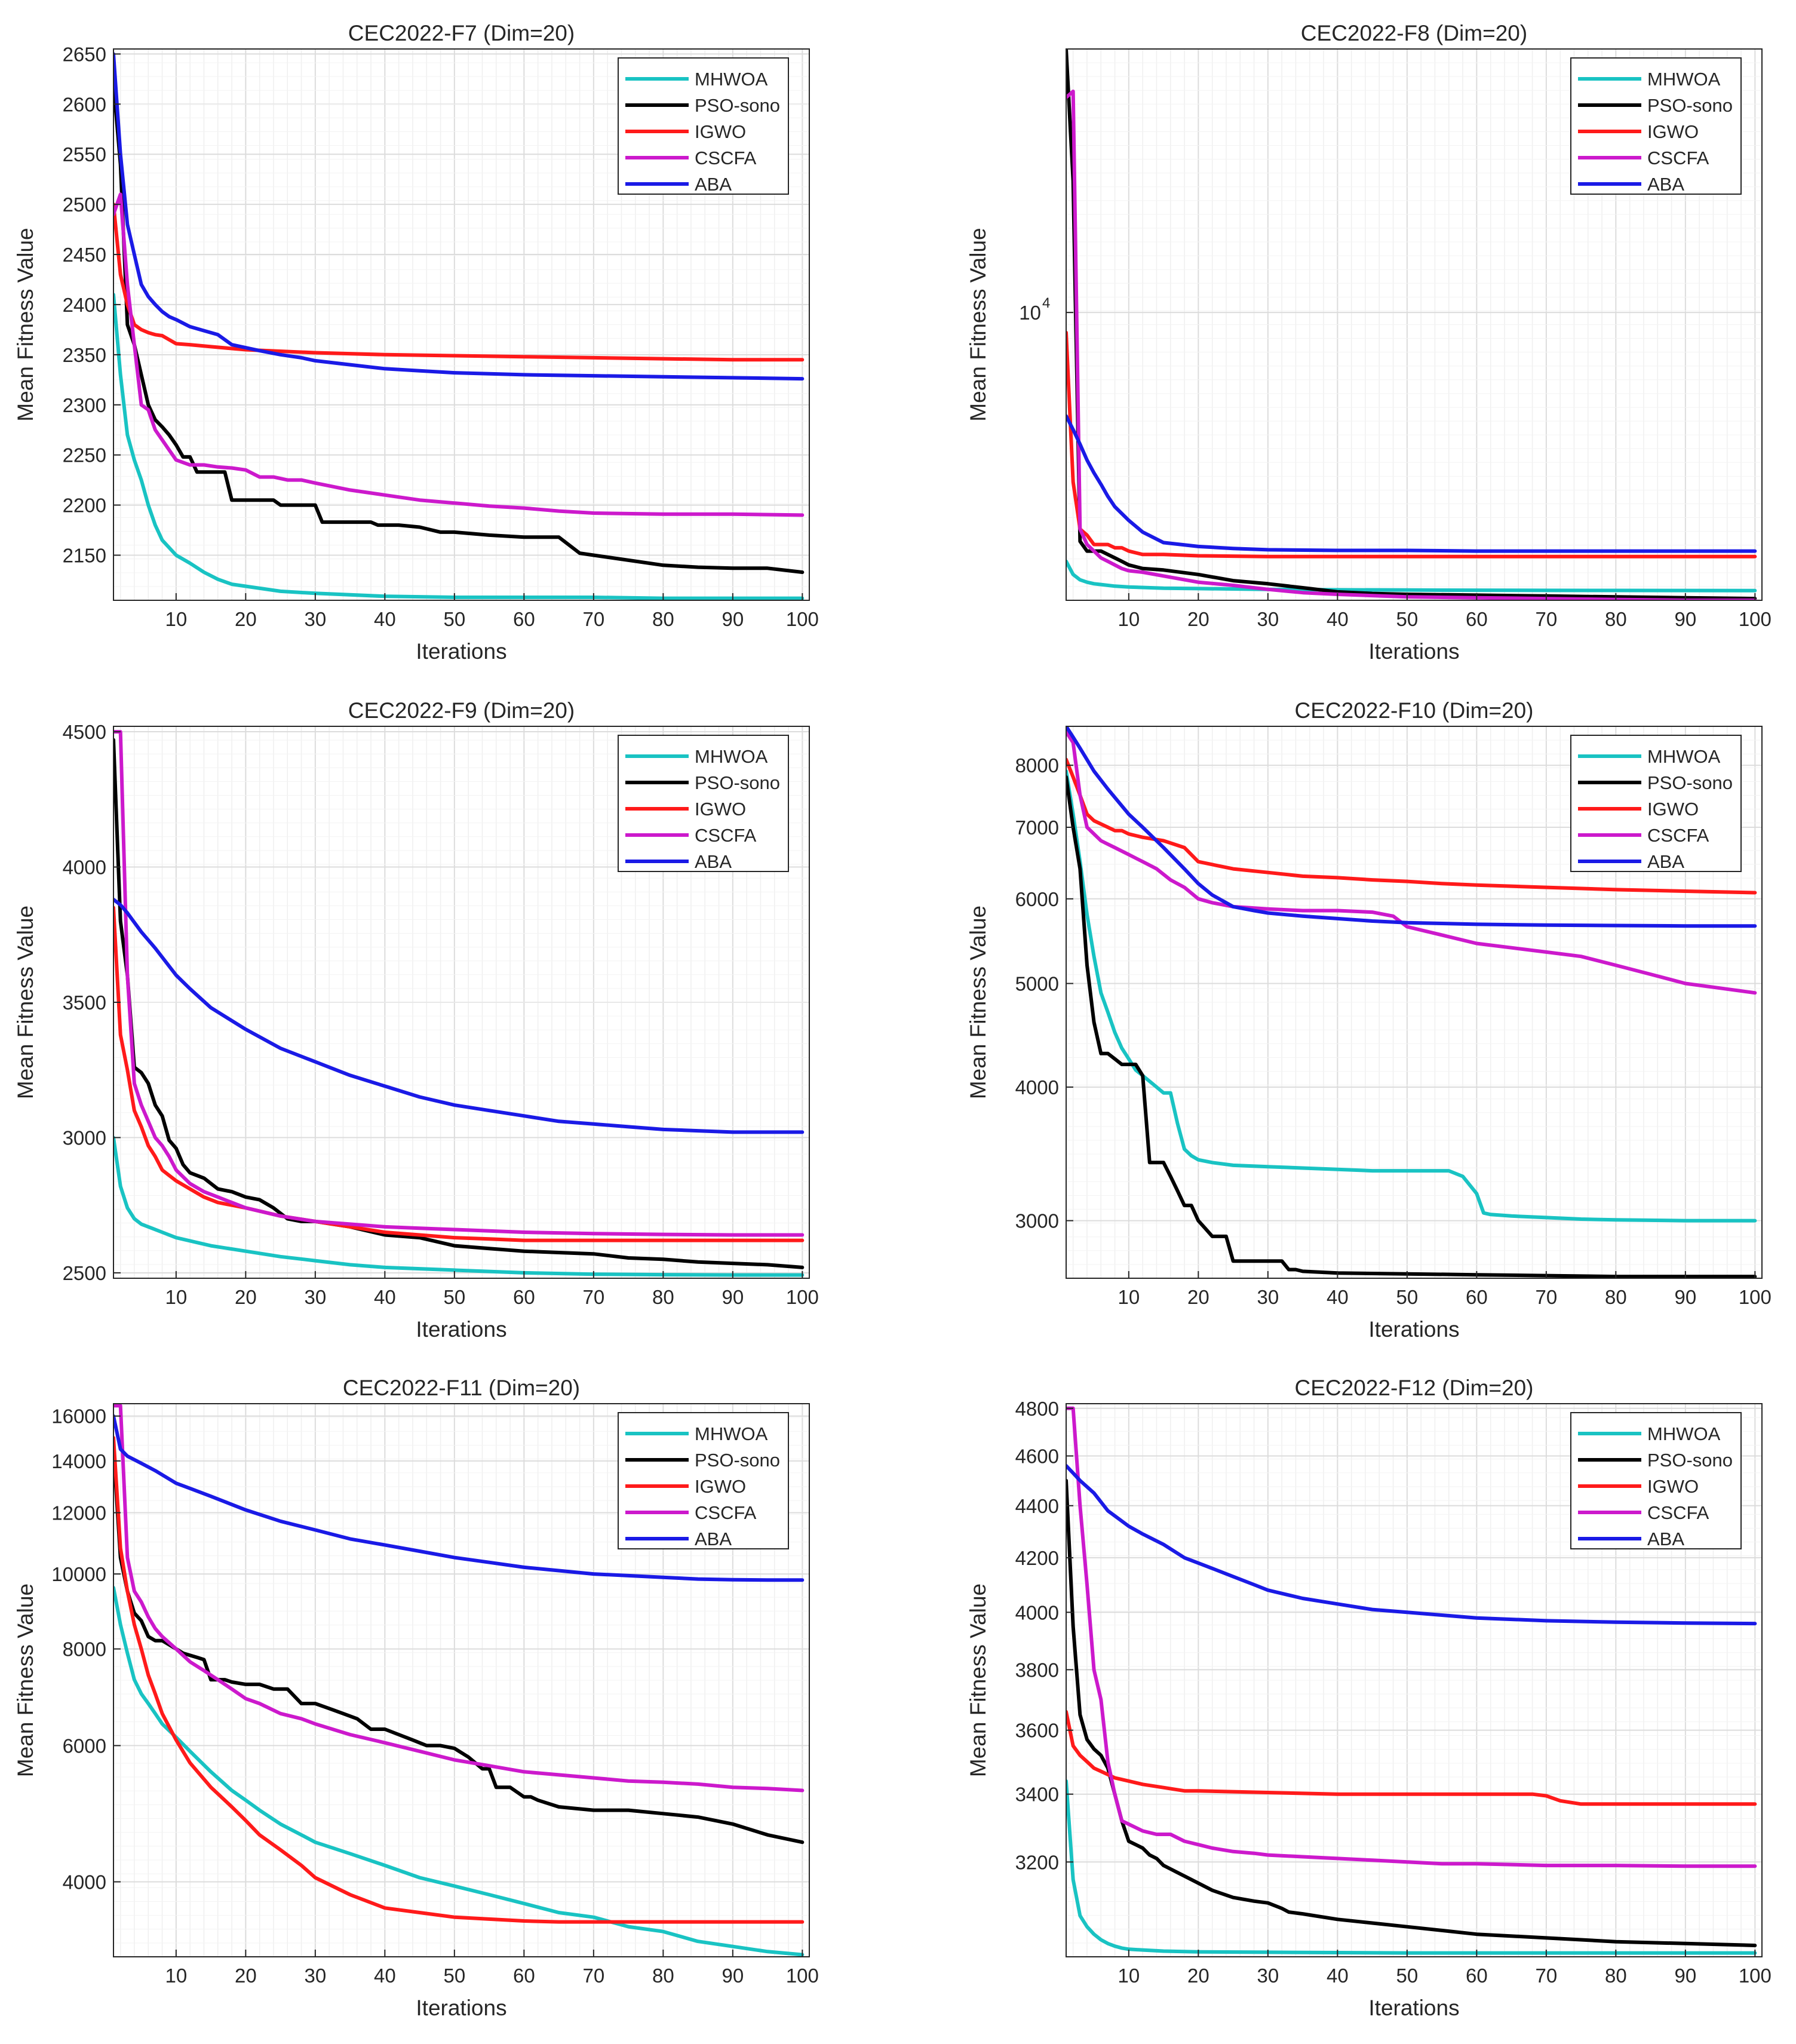 The width and height of the screenshot is (1796, 2044). What do you see at coordinates (84, 355) in the screenshot?
I see `y-tick-label: 2350` at bounding box center [84, 355].